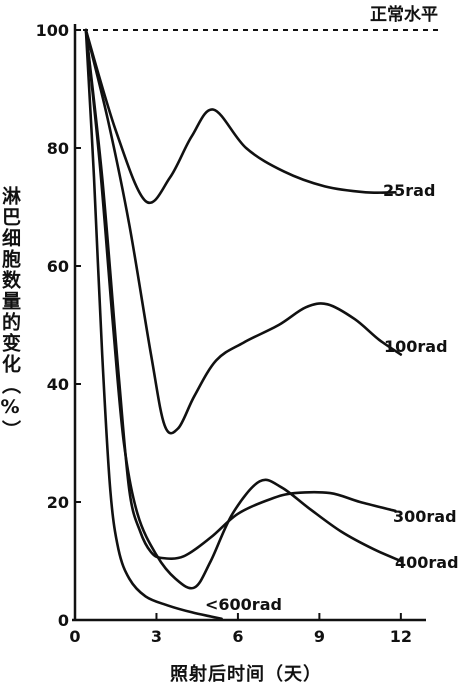 This screenshot has width=473, height=691. What do you see at coordinates (409, 190) in the screenshot?
I see `series-label-1: 25rad` at bounding box center [409, 190].